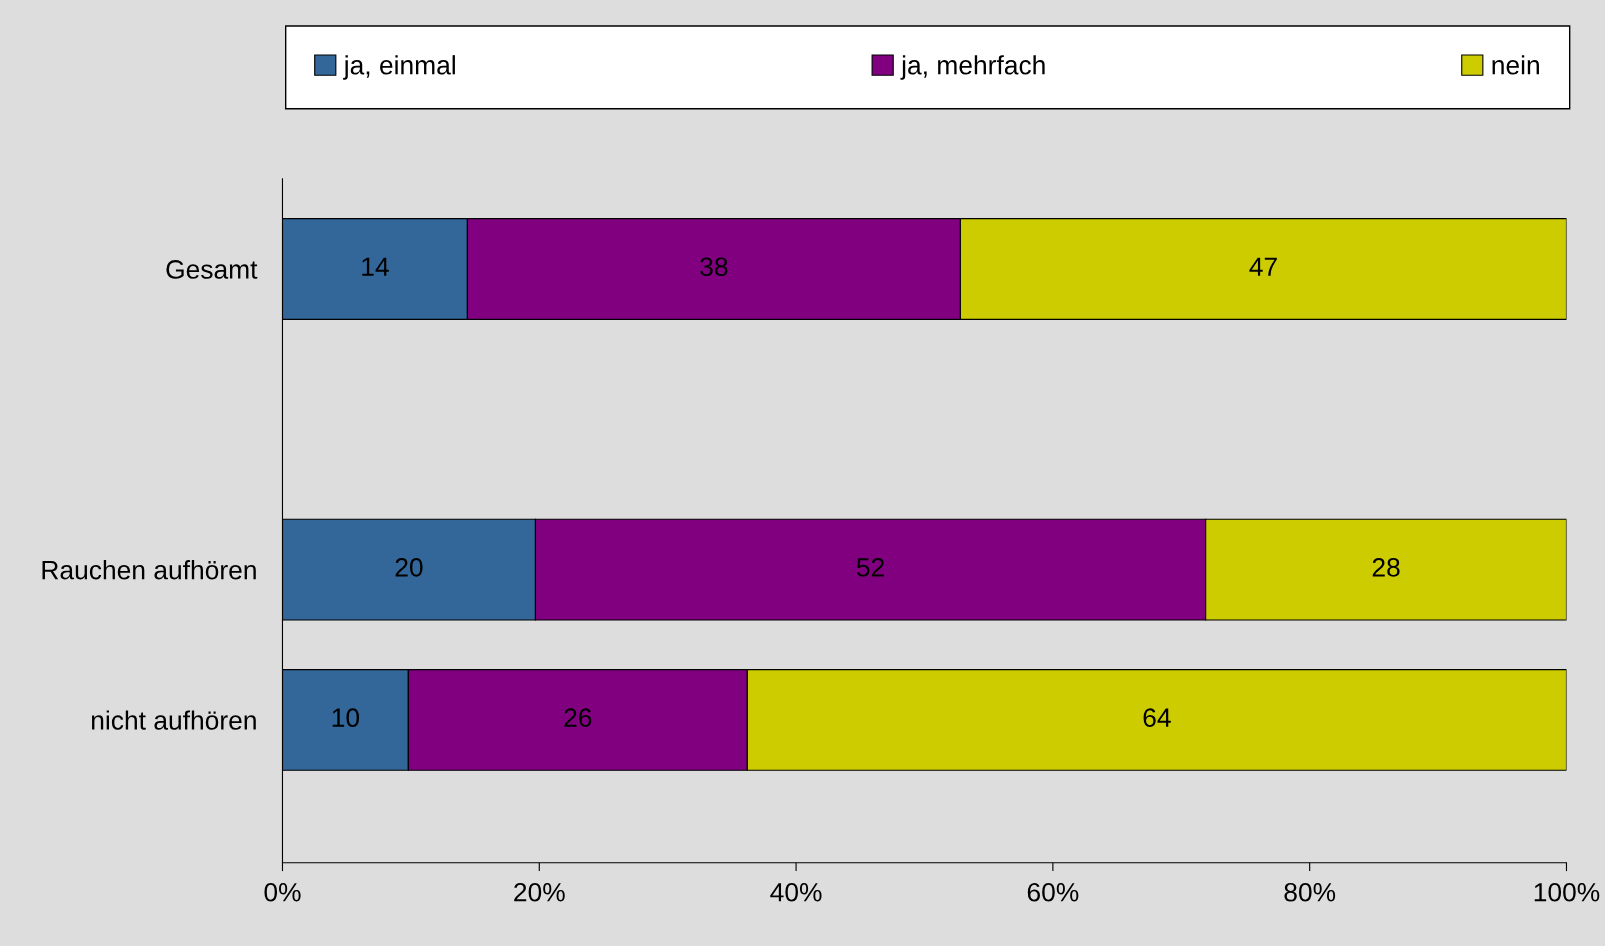 This screenshot has width=1605, height=946. Describe the element at coordinates (796, 892) in the screenshot. I see `x-tick-label: 40%` at that location.